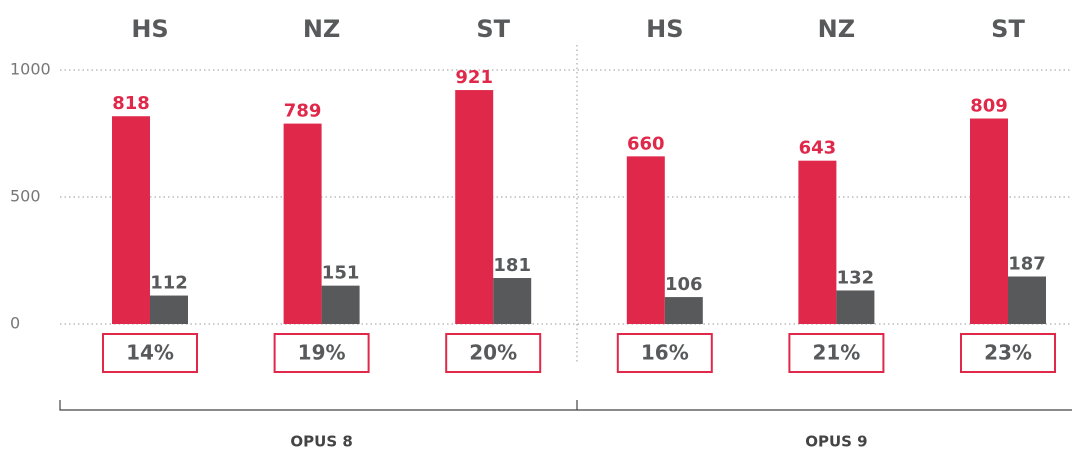 This screenshot has height=453, width=1072. Describe the element at coordinates (1027, 264) in the screenshot. I see `value-label: 187` at that location.